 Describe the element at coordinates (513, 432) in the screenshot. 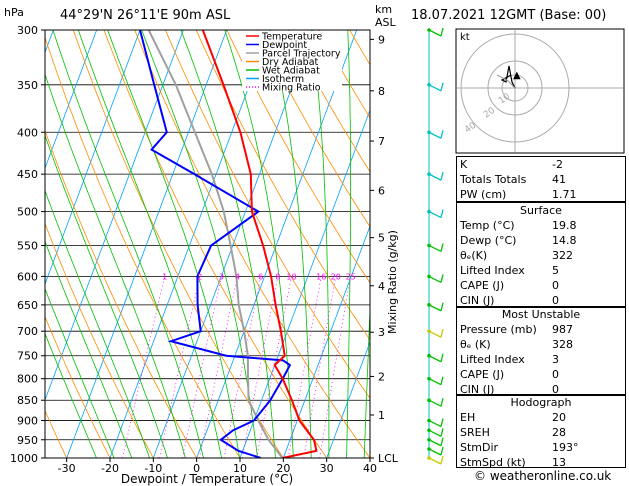

I see `hodo-sreh: SREH 28` at that location.